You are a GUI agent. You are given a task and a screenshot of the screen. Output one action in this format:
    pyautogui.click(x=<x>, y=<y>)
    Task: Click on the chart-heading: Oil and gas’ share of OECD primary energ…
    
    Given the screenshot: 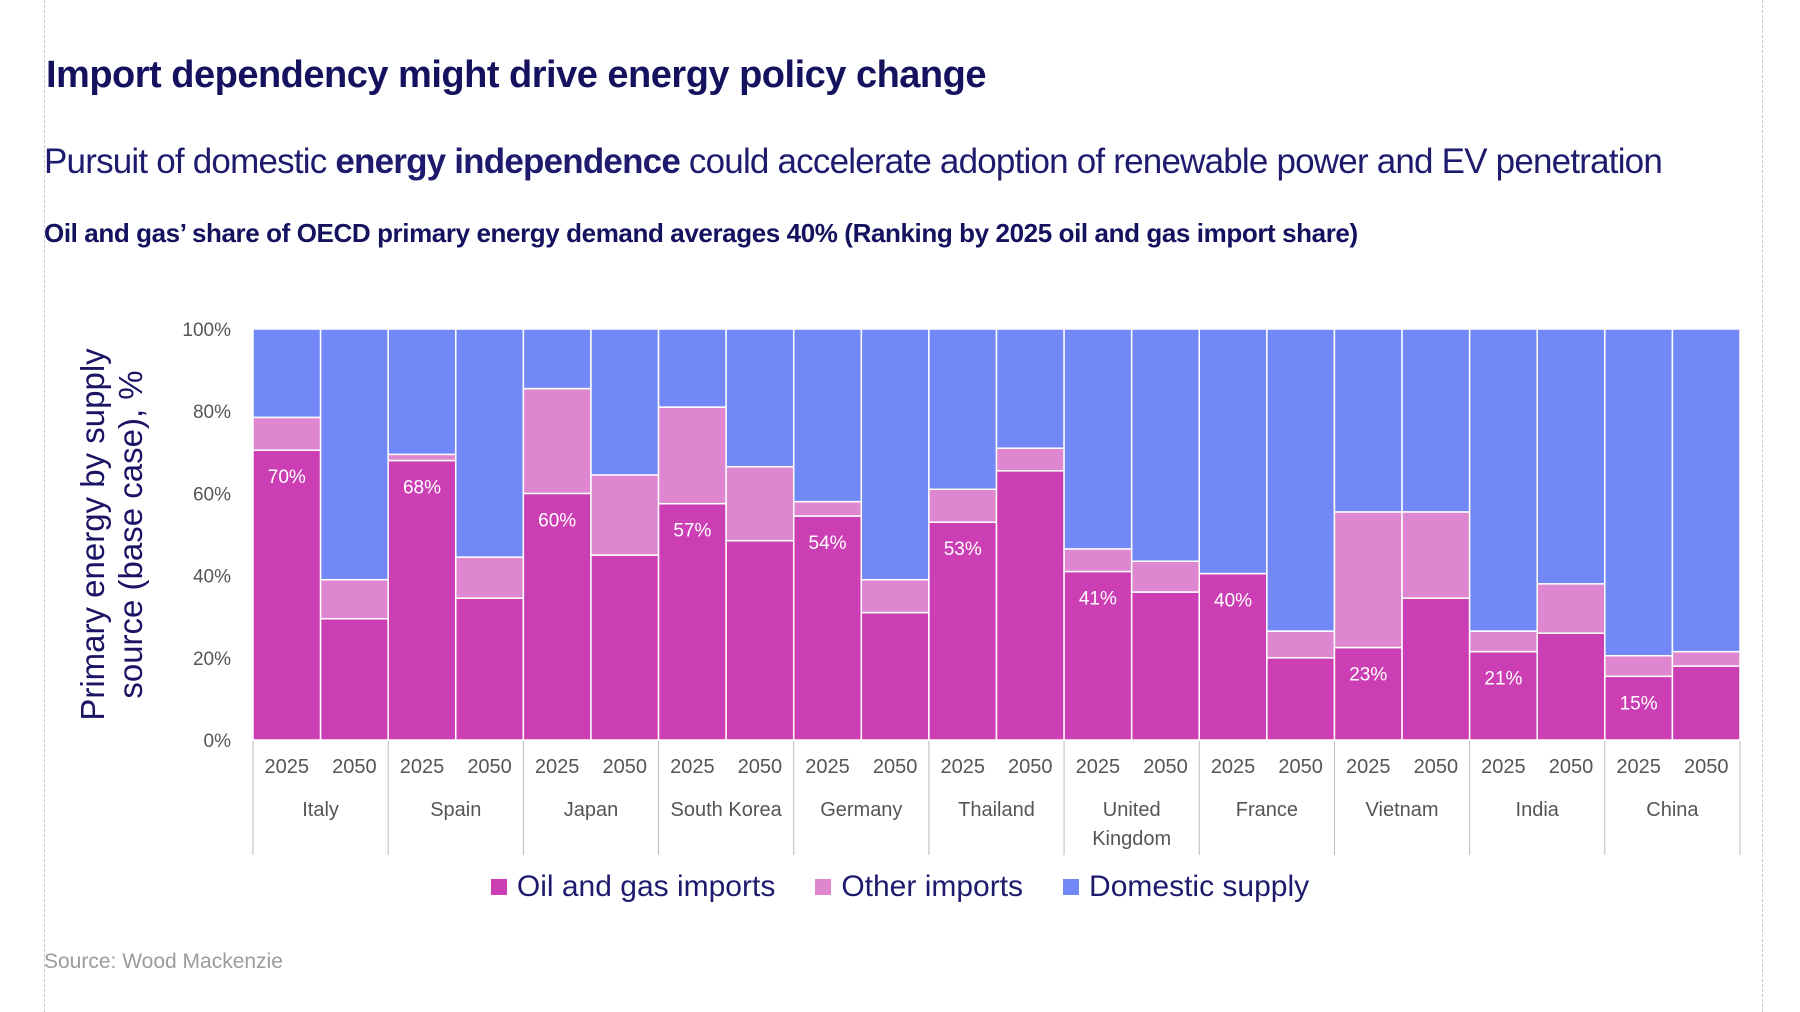 What is the action you would take?
    pyautogui.click(x=701, y=233)
    